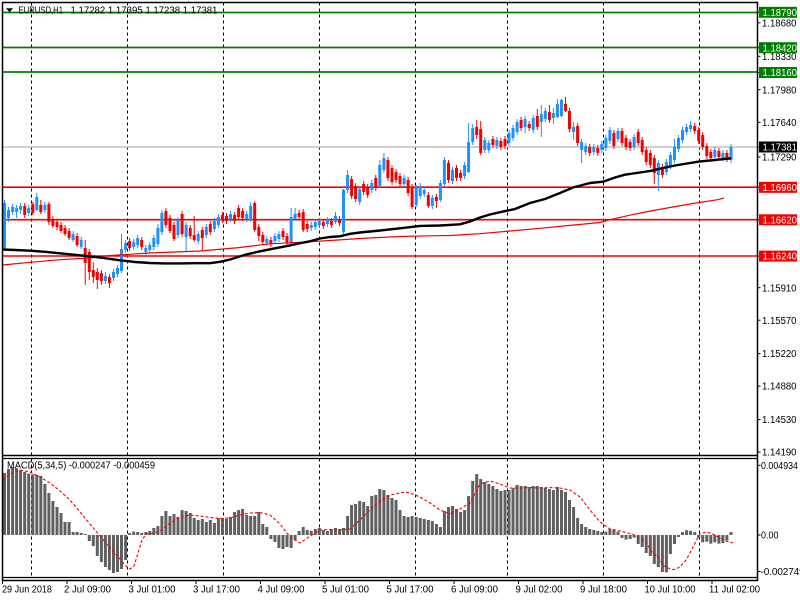 This screenshot has width=800, height=600. What do you see at coordinates (152, 590) in the screenshot?
I see `svg-text: 3 Jul 01:00` at bounding box center [152, 590].